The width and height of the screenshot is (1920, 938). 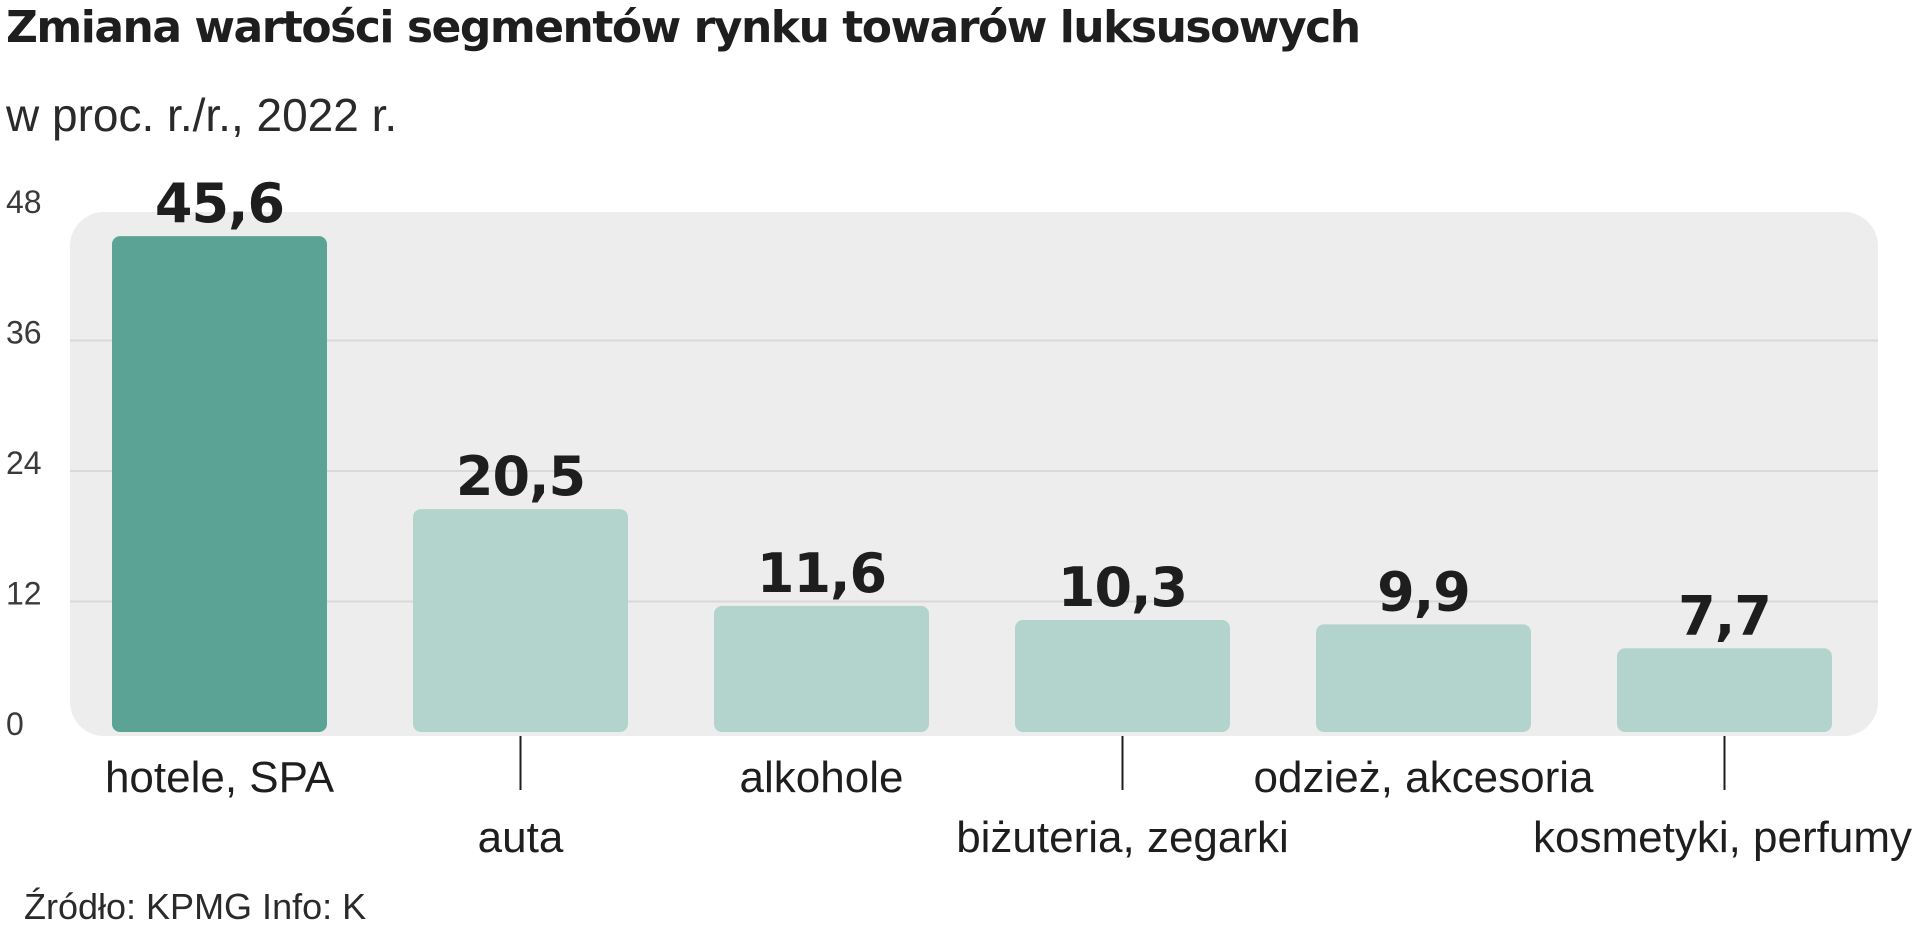 I want to click on y-tick-label: 0, so click(x=15, y=724).